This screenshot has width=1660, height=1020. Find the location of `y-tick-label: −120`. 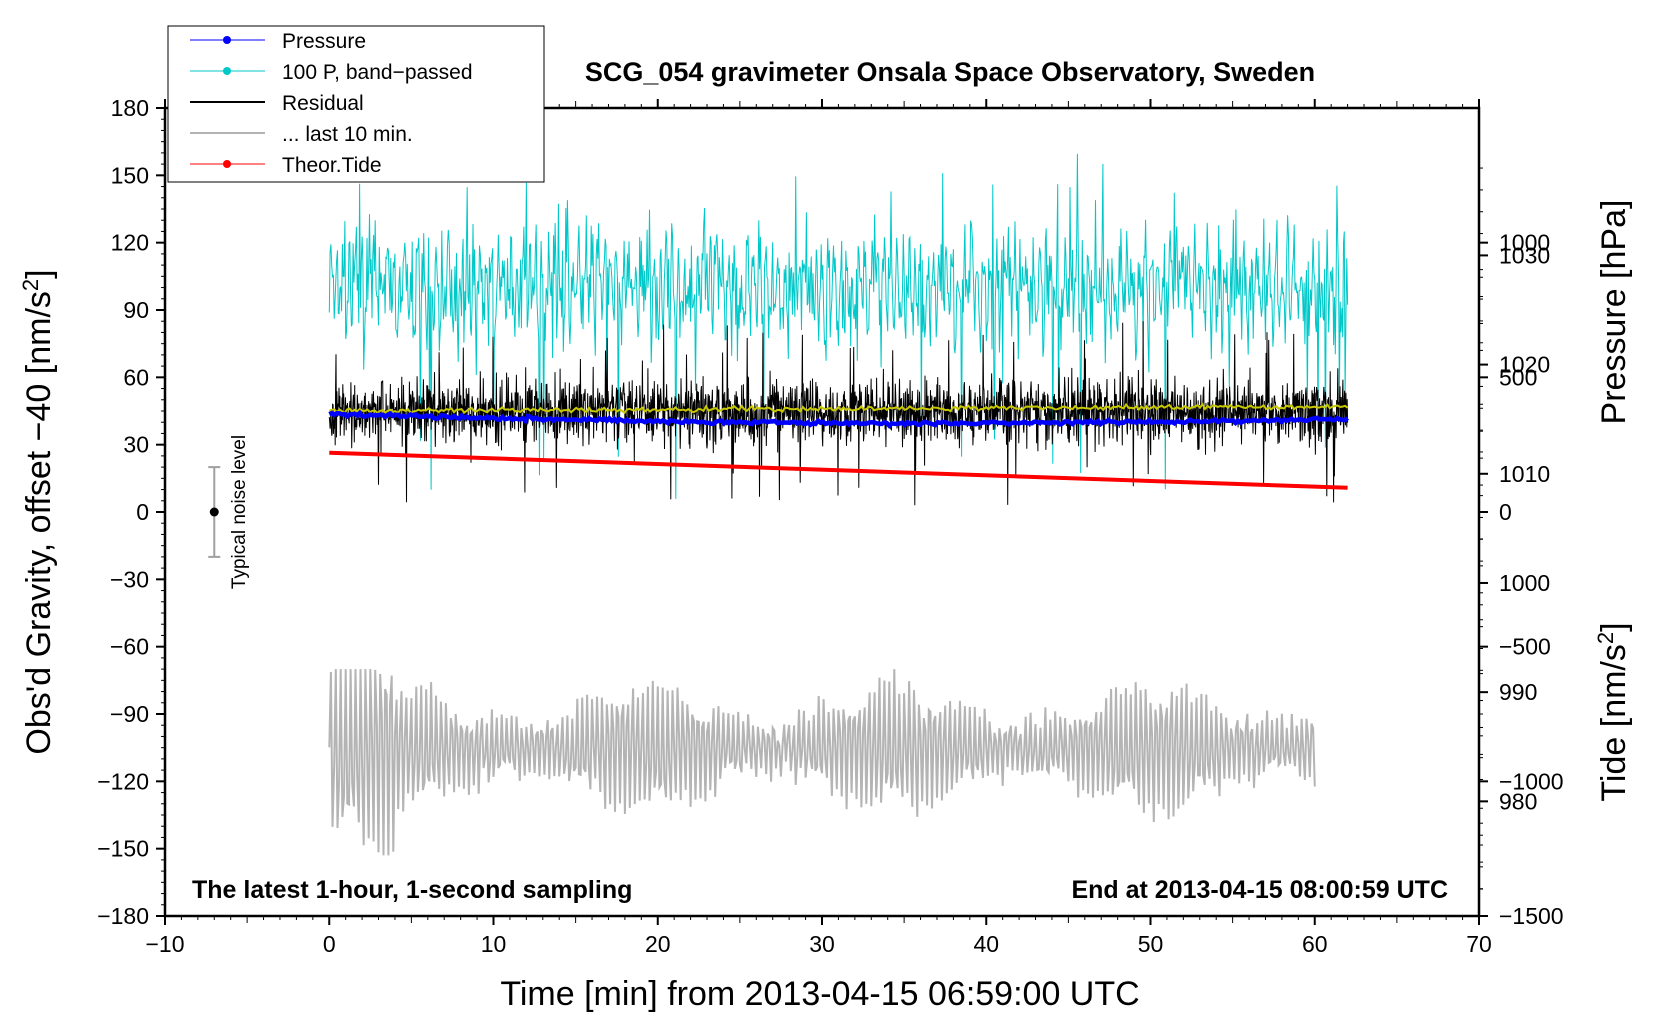

y-tick-label: −120 is located at coordinates (123, 781).